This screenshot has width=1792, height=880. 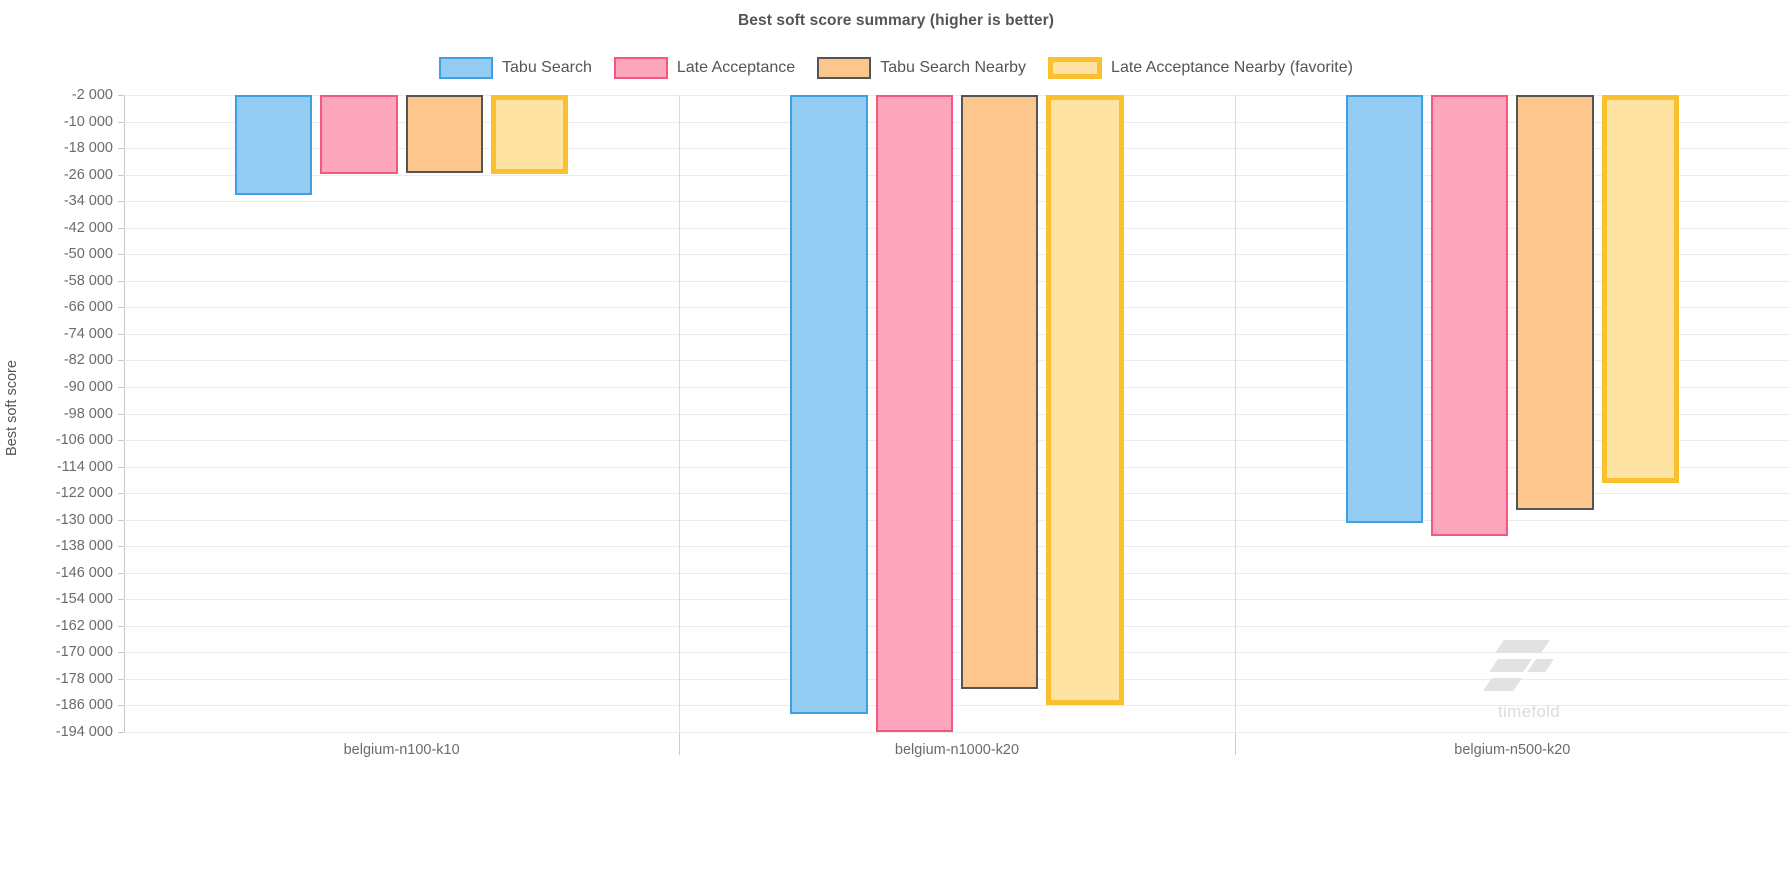 I want to click on y-tick-label: -58 000, so click(x=88, y=280).